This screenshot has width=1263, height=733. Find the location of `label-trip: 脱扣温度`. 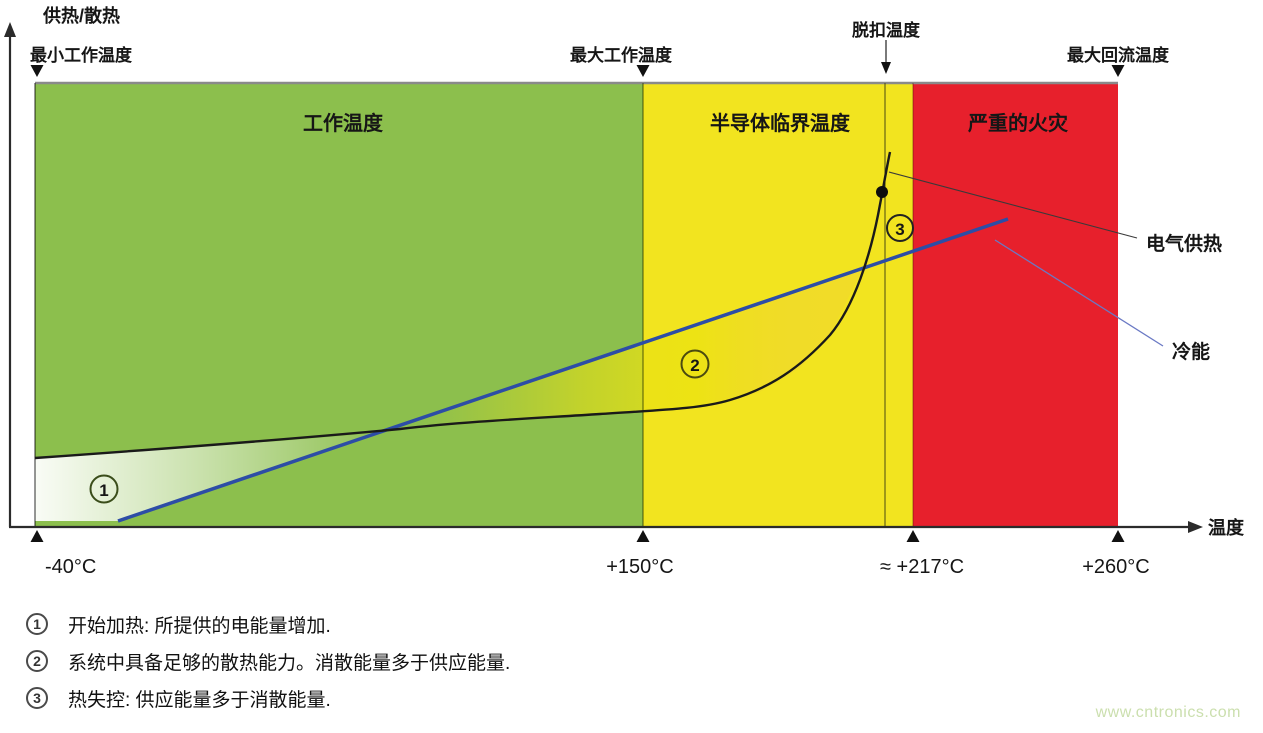

label-trip: 脱扣温度 is located at coordinates (886, 30).